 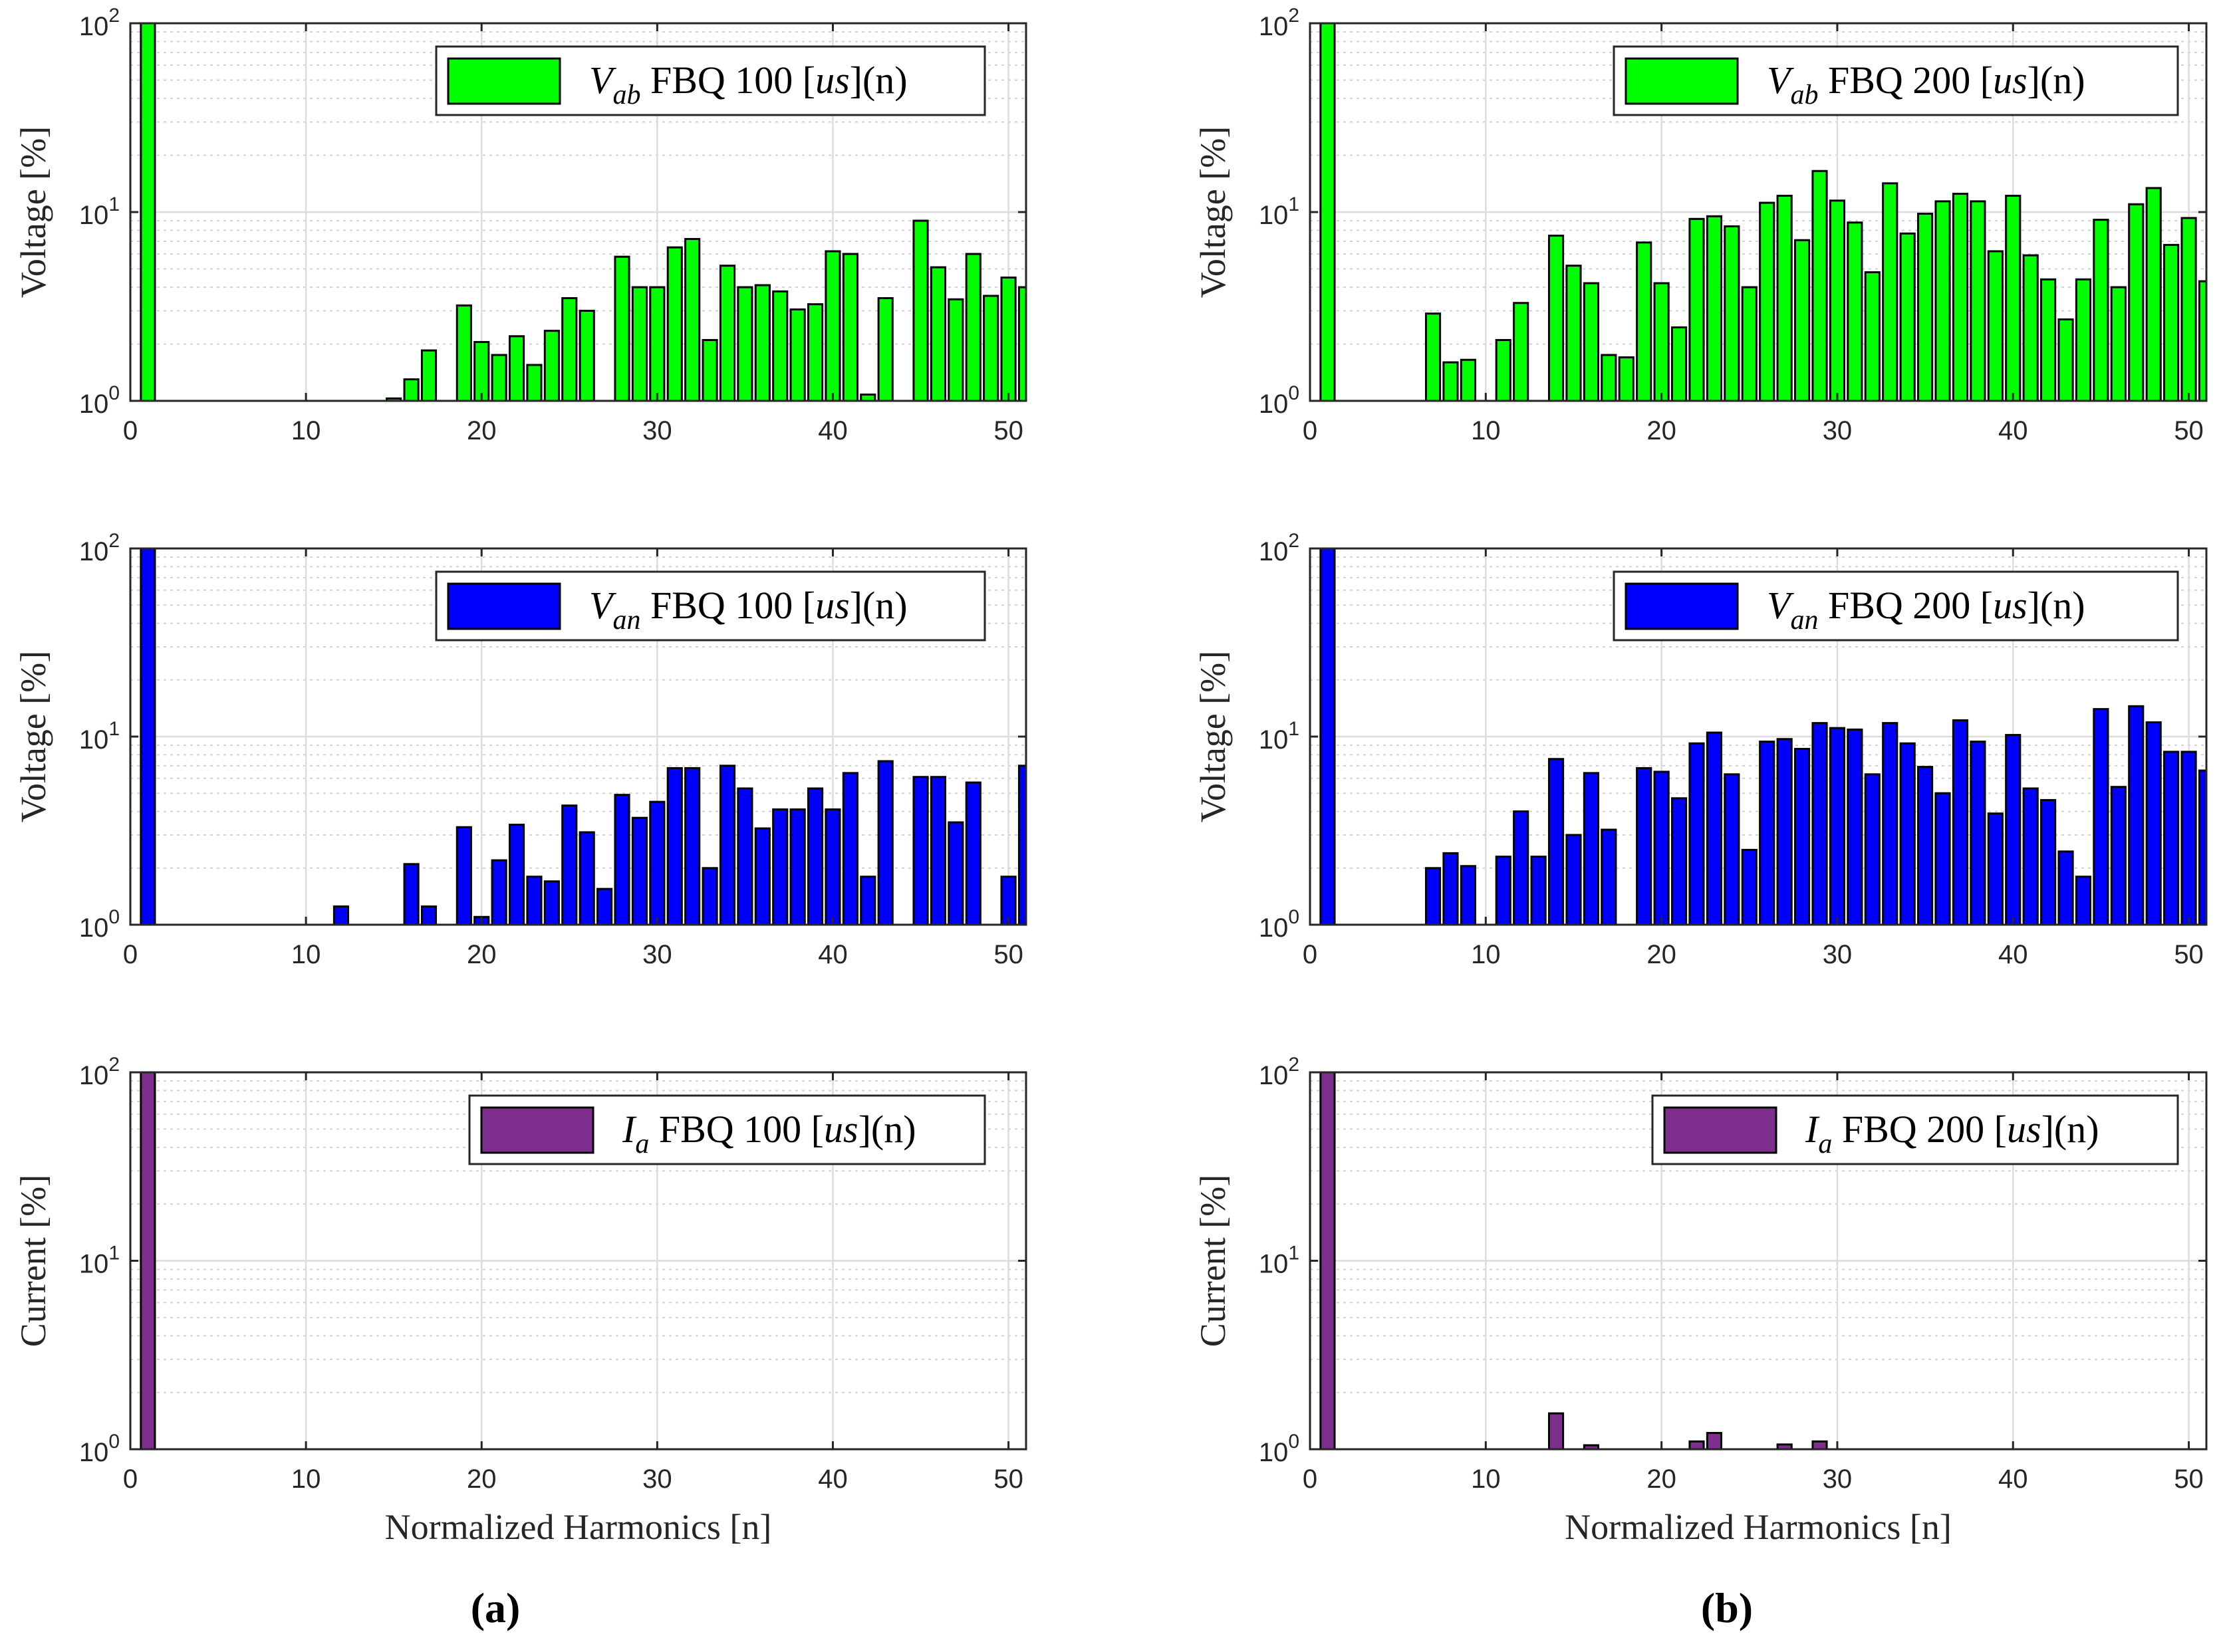 What do you see at coordinates (1310, 1479) in the screenshot?
I see `x-tick-label: 0` at bounding box center [1310, 1479].